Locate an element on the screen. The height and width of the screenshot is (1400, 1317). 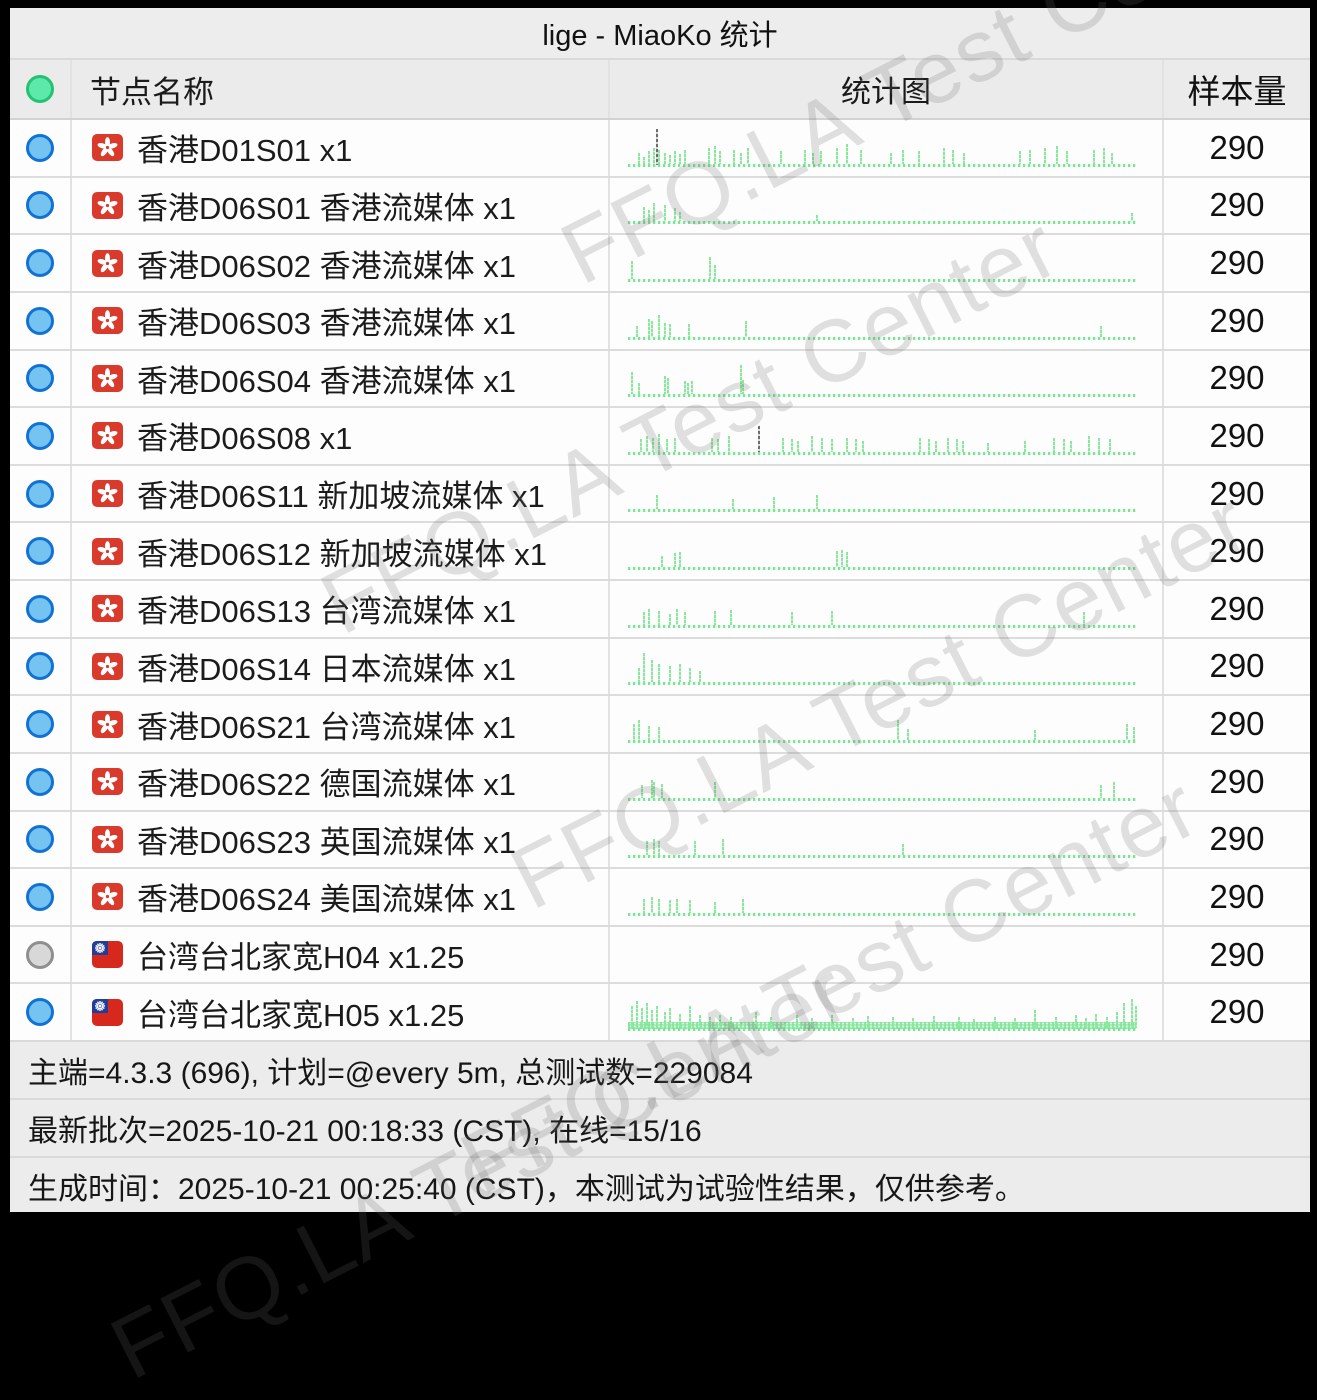
table-row: 香港D06S11 新加坡流媒体 x1 290 is located at coordinates (660, 494).